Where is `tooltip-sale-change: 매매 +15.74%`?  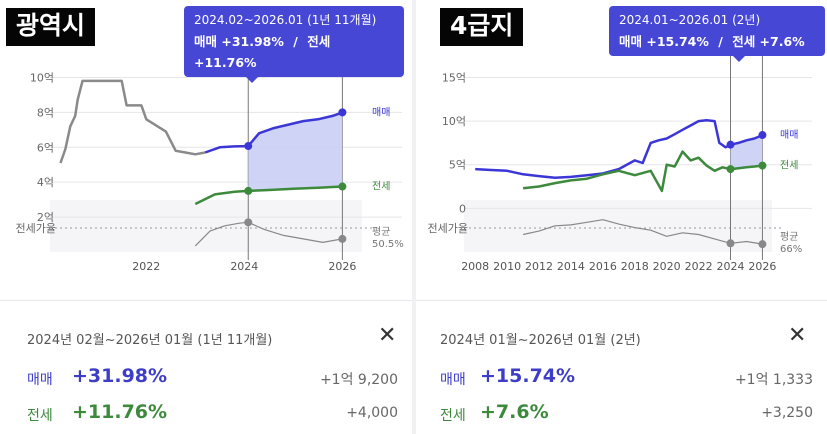 tooltip-sale-change: 매매 +15.74% is located at coordinates (664, 41).